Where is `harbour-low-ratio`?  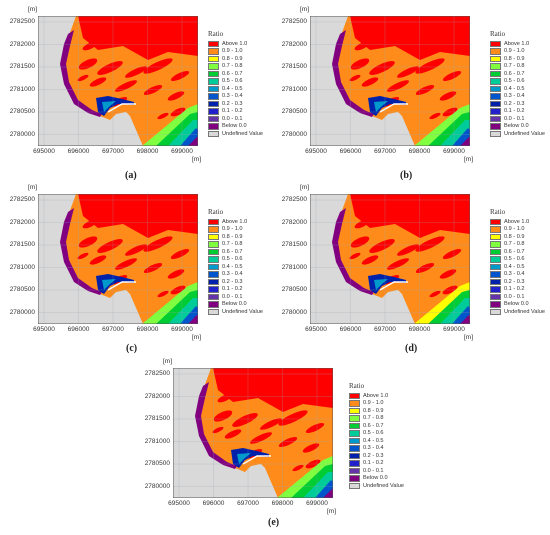 harbour-low-ratio is located at coordinates (115, 284).